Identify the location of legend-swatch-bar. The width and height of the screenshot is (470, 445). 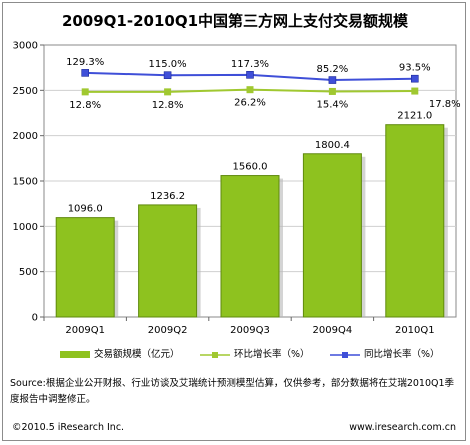
(75, 354).